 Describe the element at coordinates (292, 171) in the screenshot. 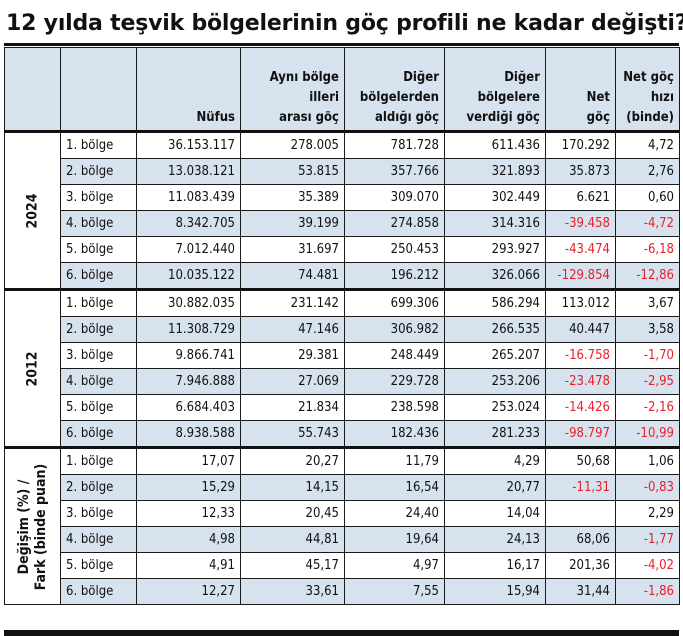

I see `data-cell: 53.815` at that location.